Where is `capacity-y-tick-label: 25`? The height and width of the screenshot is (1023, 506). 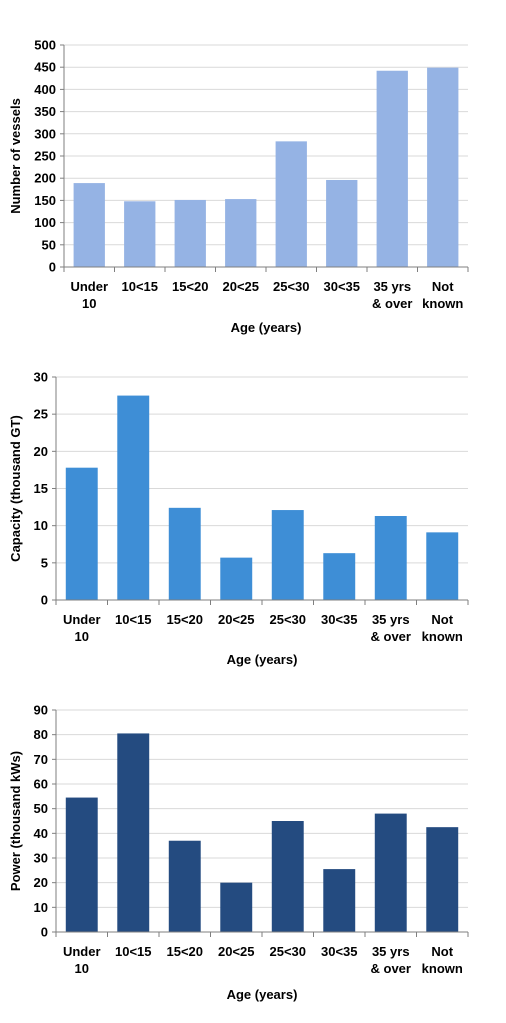 capacity-y-tick-label: 25 is located at coordinates (41, 414).